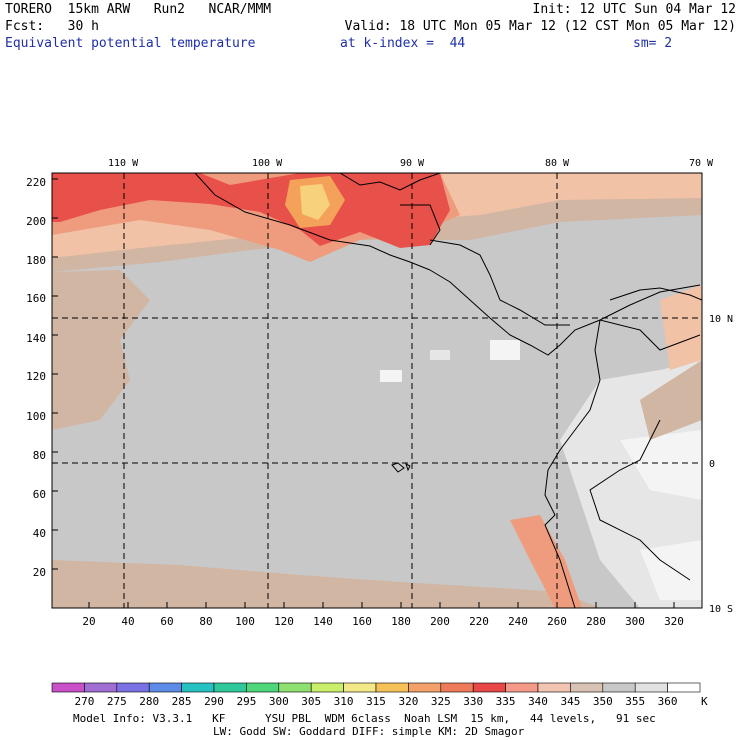  I want to click on y-tick-60: 60, so click(39, 494).